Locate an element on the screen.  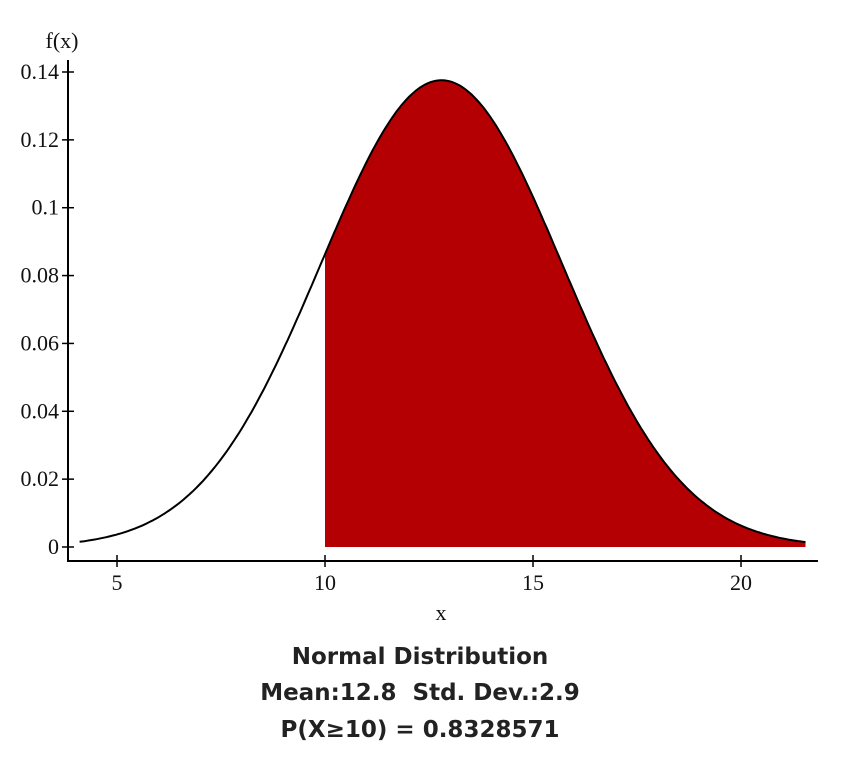
y-tick-label: 0.08 is located at coordinates (40, 275).